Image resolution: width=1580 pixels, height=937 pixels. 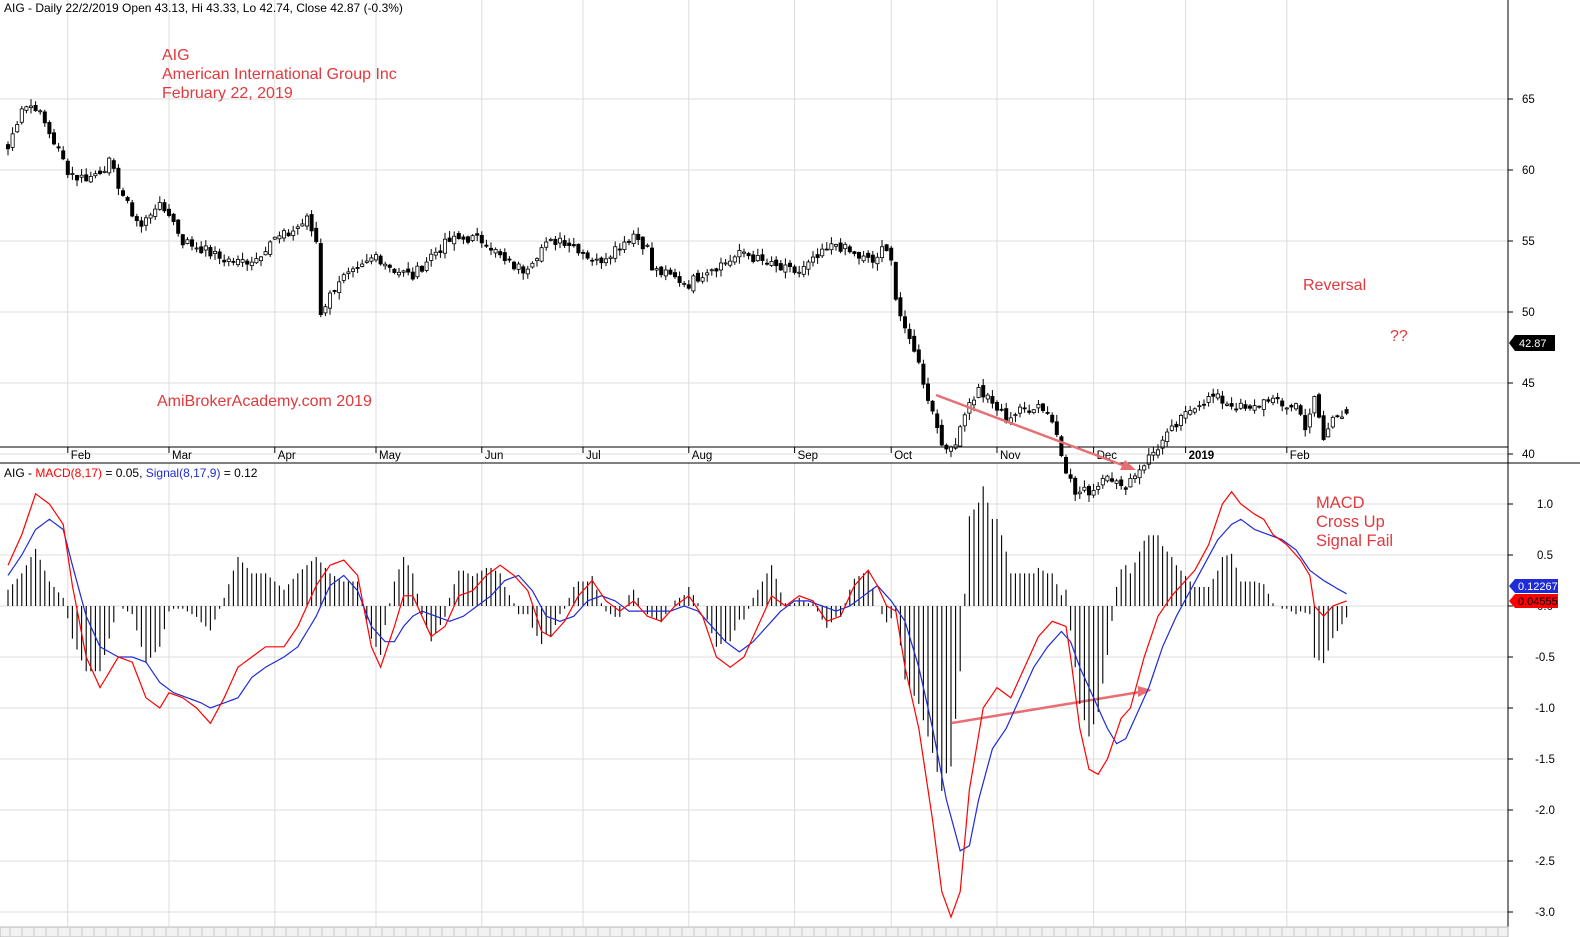 I want to click on annotation-cross-up: Cross Up, so click(x=1350, y=522).